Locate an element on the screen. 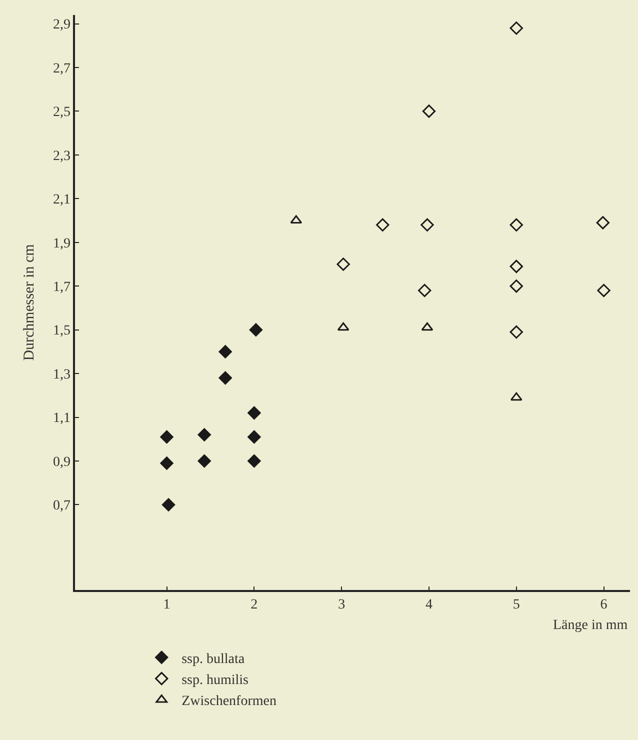 This screenshot has width=638, height=740. y-tick-label: 1,5 is located at coordinates (61, 331).